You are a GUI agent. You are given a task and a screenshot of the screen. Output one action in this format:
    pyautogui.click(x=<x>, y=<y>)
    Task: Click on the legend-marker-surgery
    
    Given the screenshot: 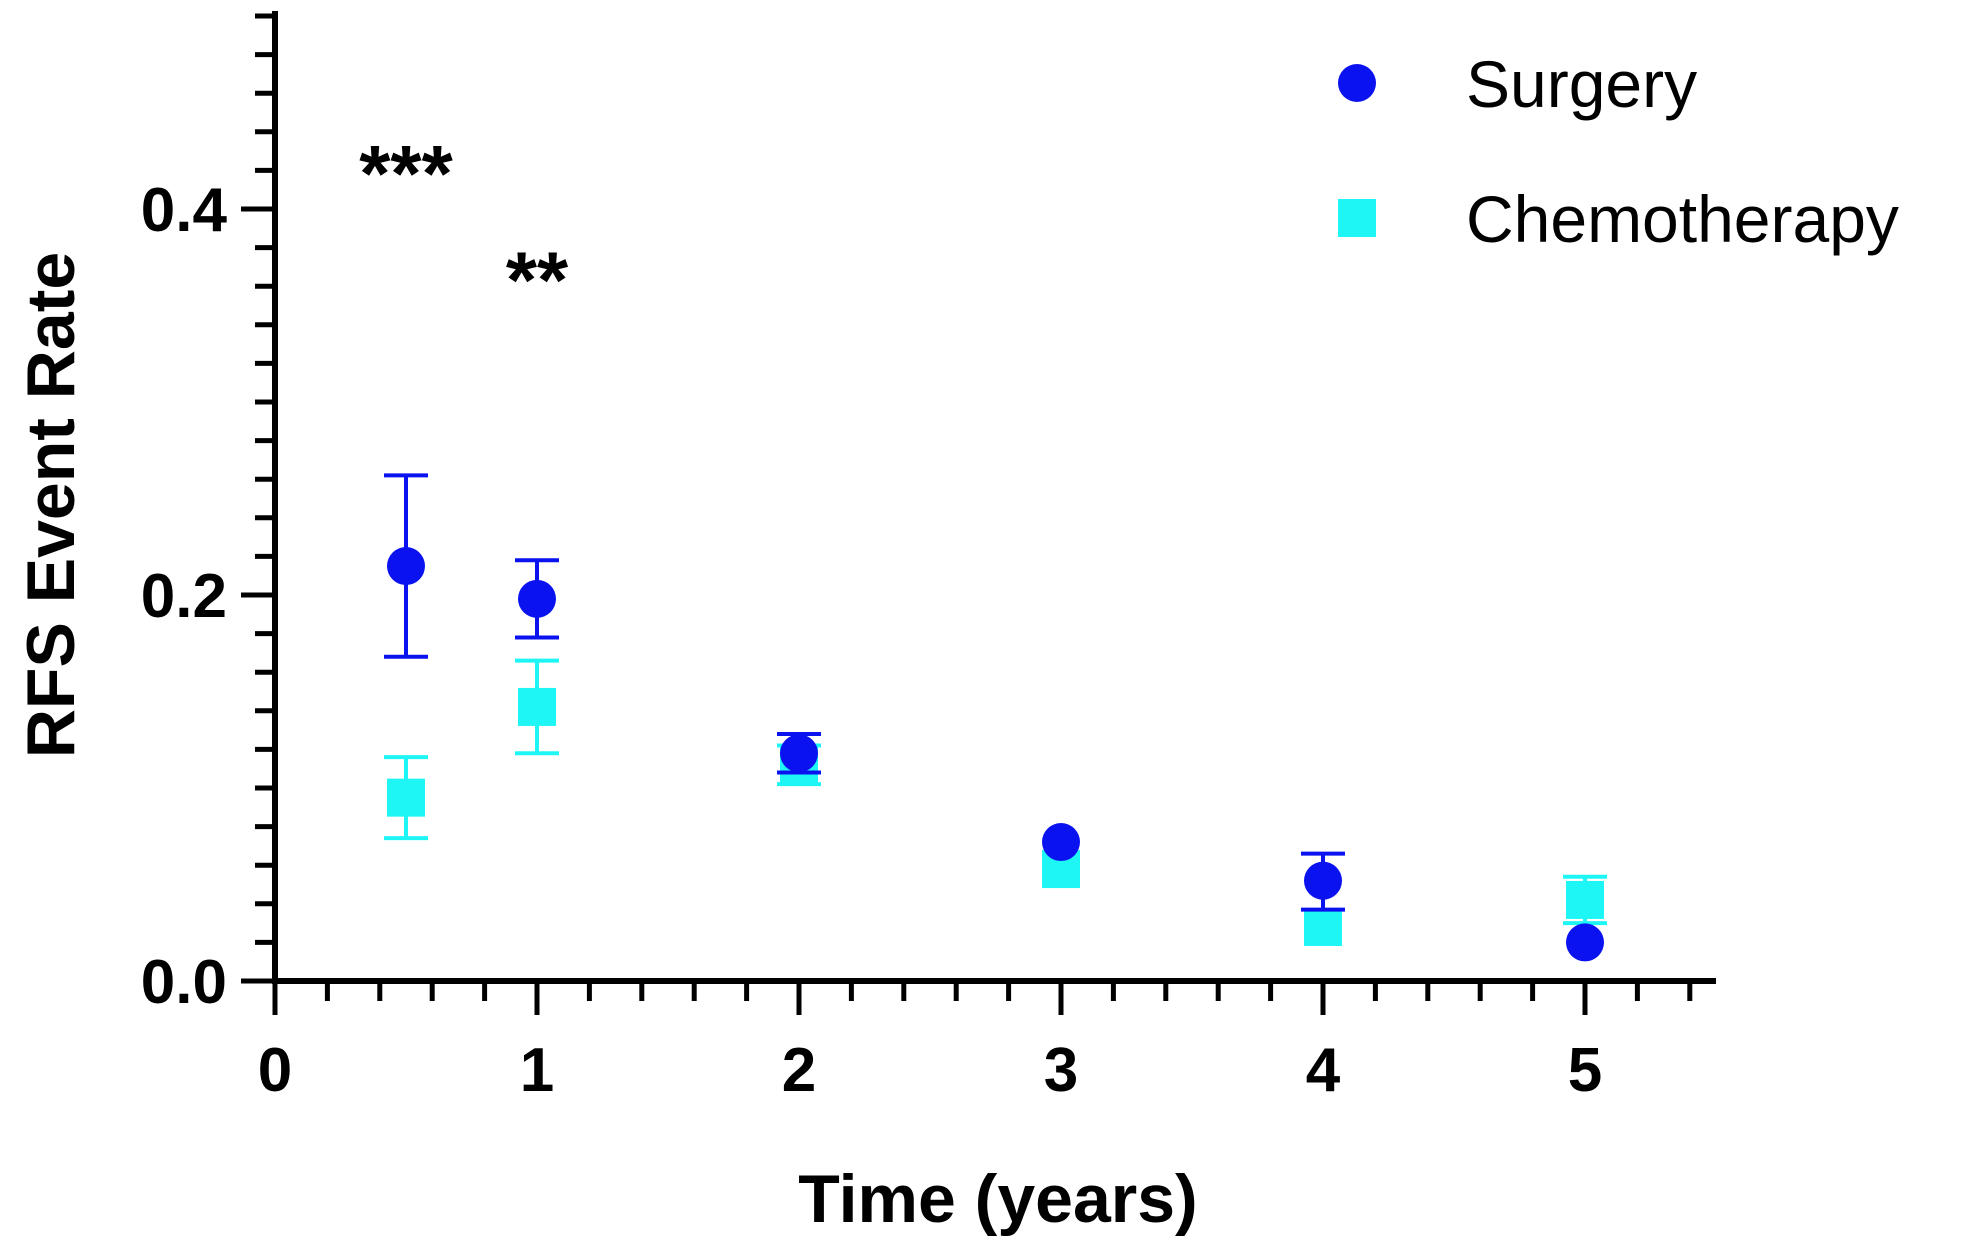 What is the action you would take?
    pyautogui.click(x=1357, y=83)
    